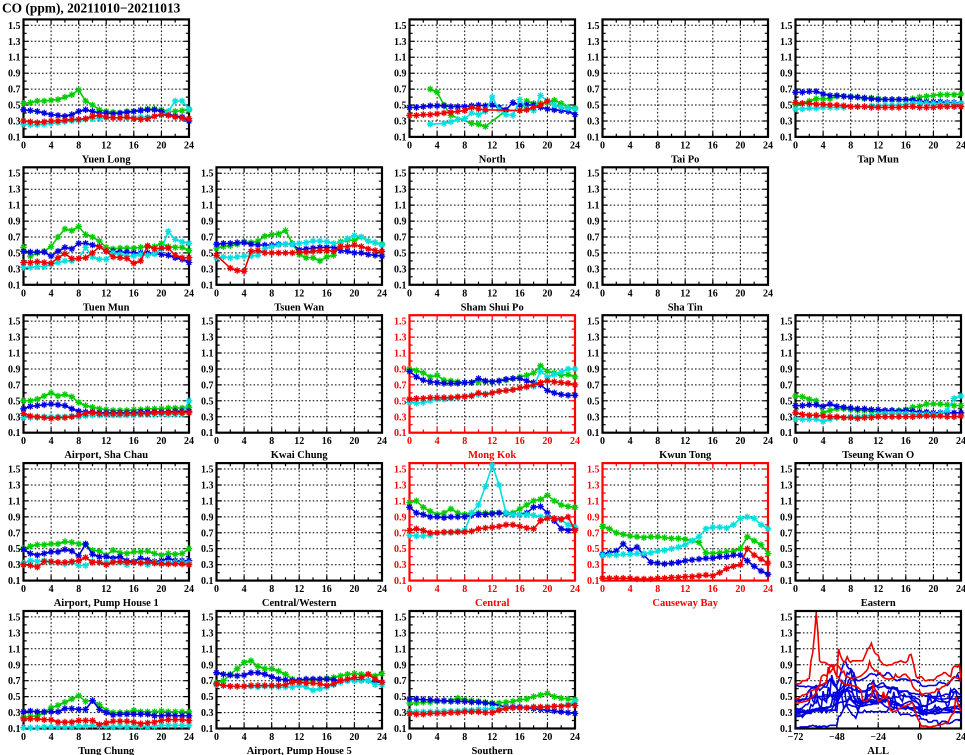  I want to click on svg-text: Tap Mun, so click(879, 159).